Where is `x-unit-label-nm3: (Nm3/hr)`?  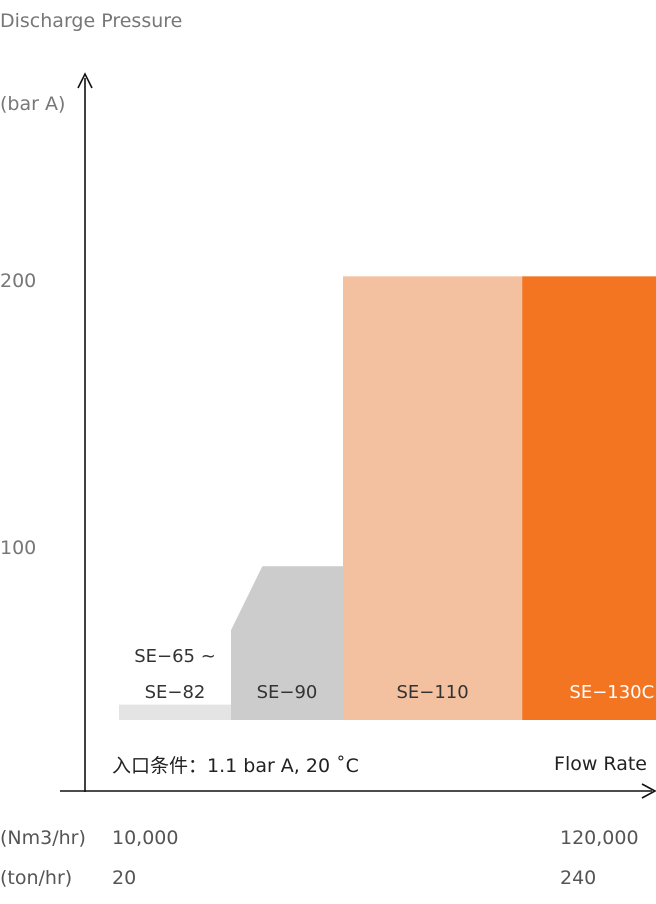 x-unit-label-nm3: (Nm3/hr) is located at coordinates (43, 838).